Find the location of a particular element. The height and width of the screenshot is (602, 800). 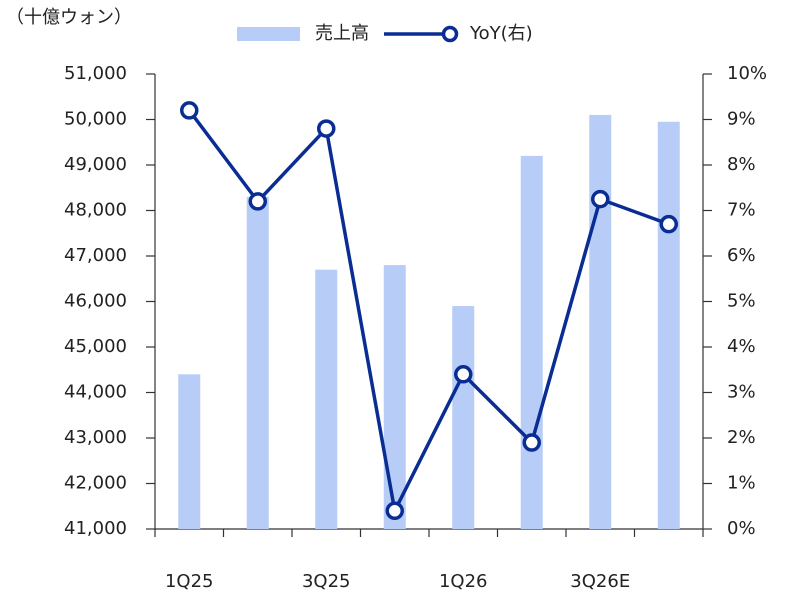

legend-marker is located at coordinates (450, 34).